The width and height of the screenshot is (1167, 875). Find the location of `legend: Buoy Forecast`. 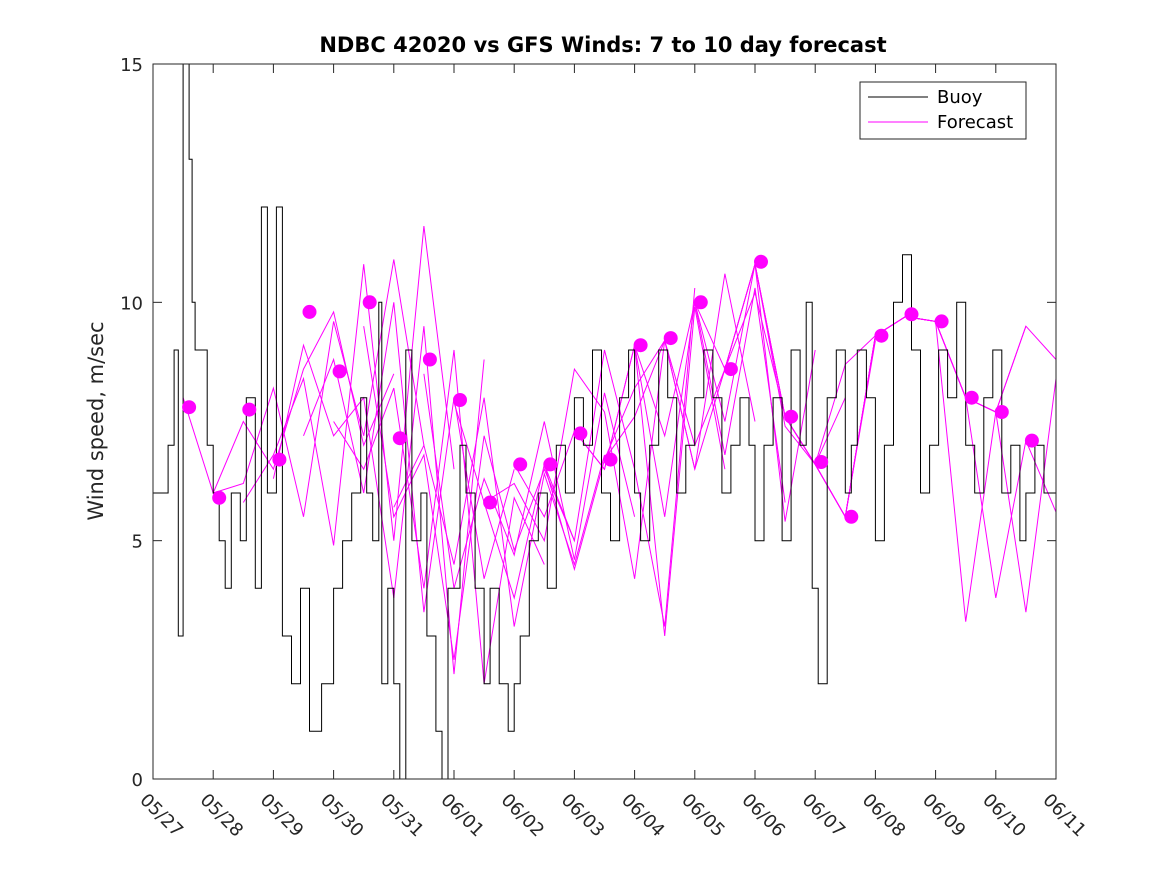

legend: Buoy Forecast is located at coordinates (943, 110).